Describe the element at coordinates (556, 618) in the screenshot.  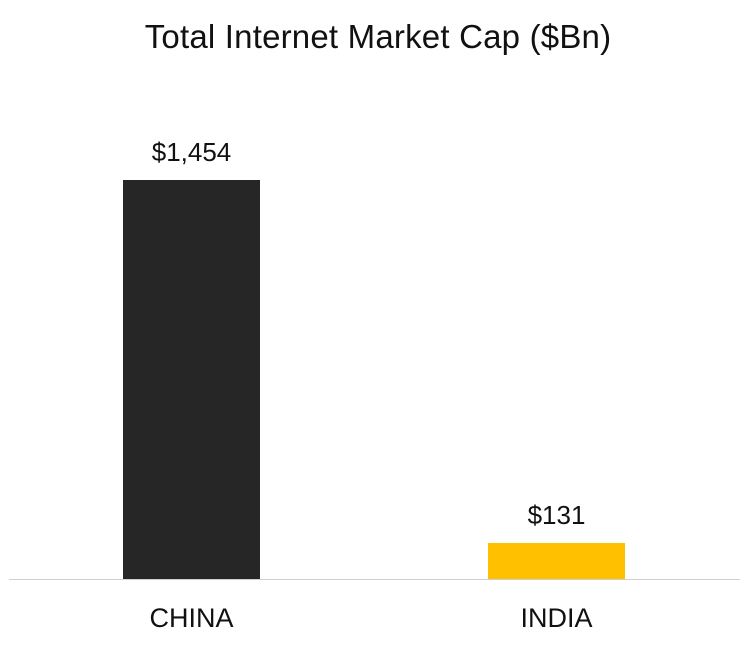
I see `category-label-india: INDIA` at that location.